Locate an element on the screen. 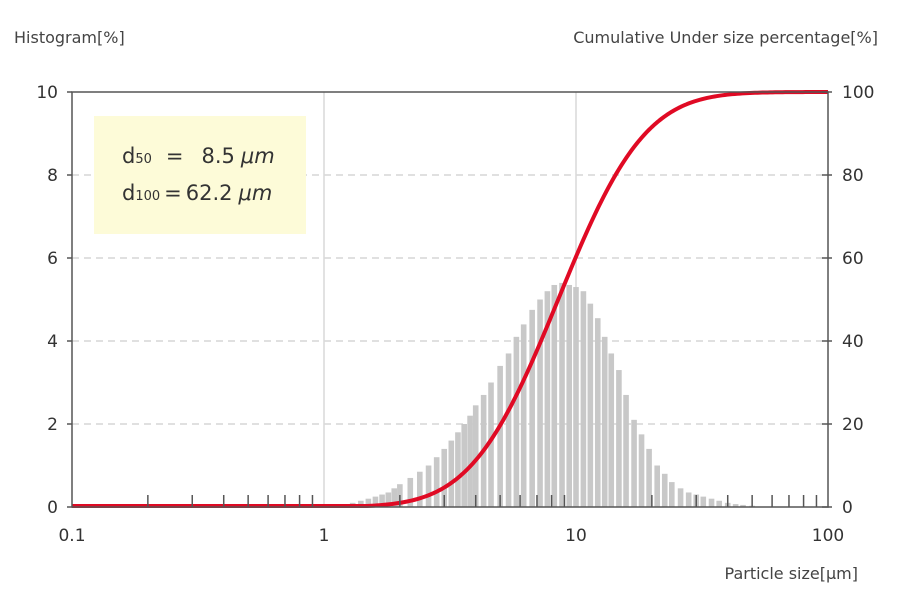 Image resolution: width=900 pixels, height=616 pixels. right-y-tick-label-3: 60 is located at coordinates (853, 259).